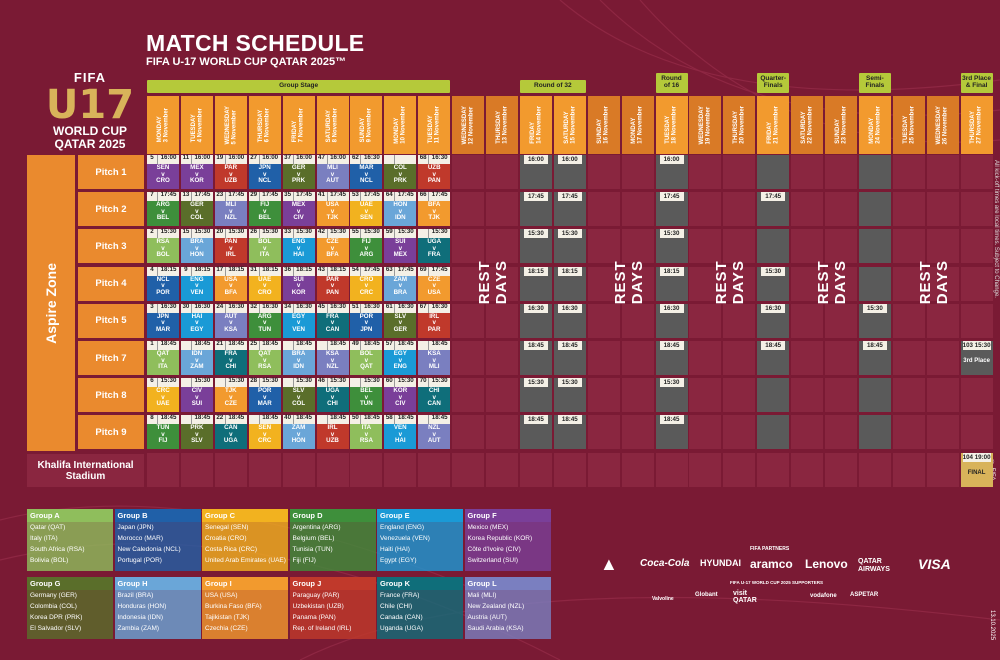 The height and width of the screenshot is (660, 1000). What do you see at coordinates (332, 395) in the screenshot?
I see `match-cell: 46 15:30 UGA v CHI` at bounding box center [332, 395].